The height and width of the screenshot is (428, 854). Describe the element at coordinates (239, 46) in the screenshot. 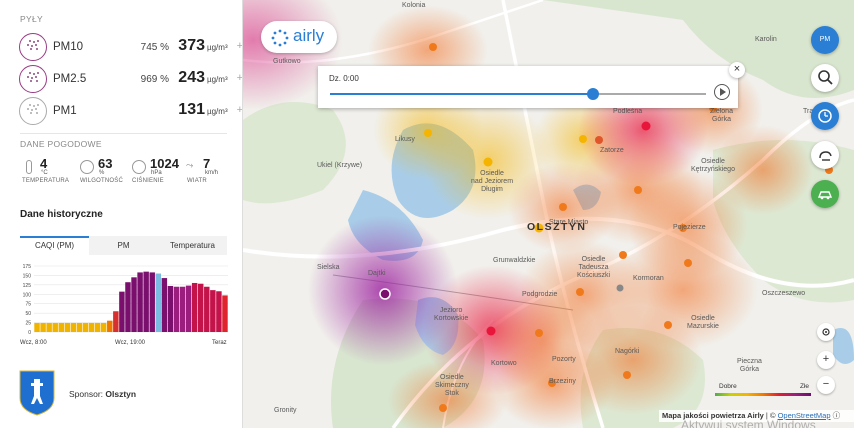

I see `pm10-expand-button: +` at that location.